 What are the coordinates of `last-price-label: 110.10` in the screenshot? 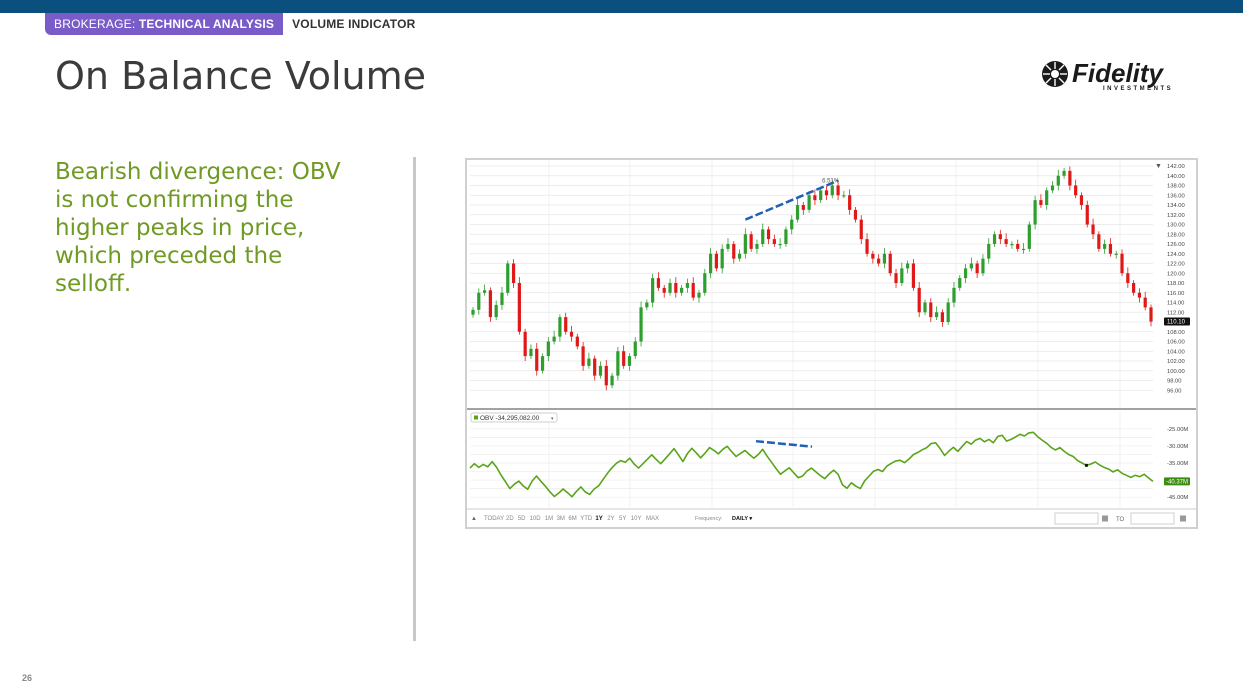 It's located at (1176, 323).